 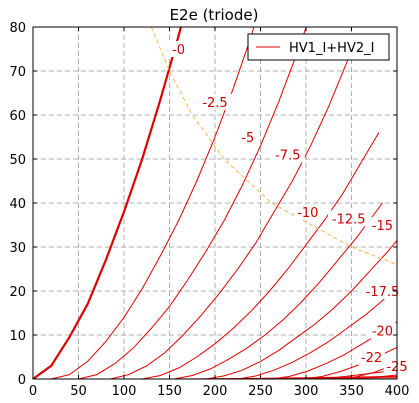 I want to click on y-tick-label: 10, so click(x=17, y=336).